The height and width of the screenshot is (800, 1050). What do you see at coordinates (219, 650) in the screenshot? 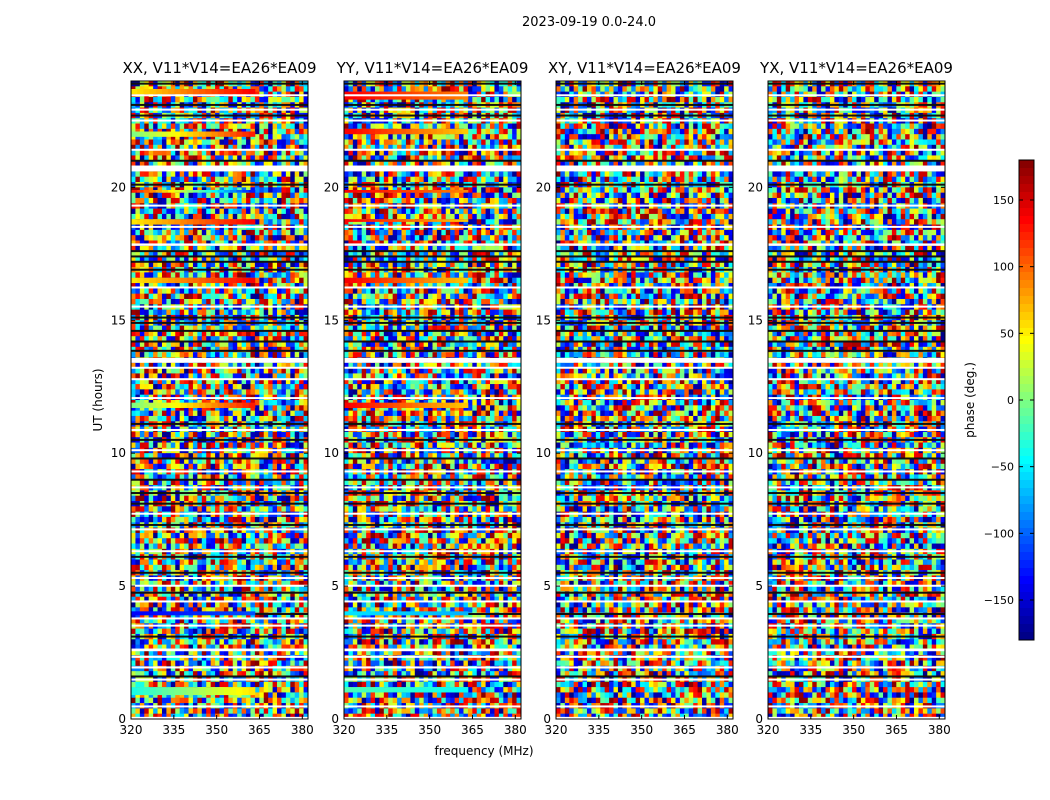
I see `data-gap` at bounding box center [219, 650].